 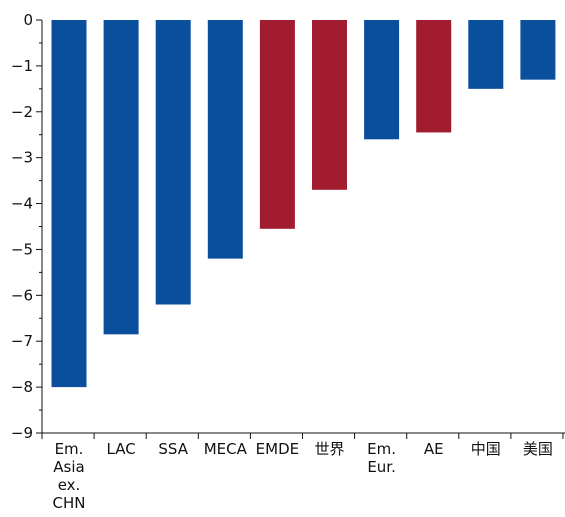 What do you see at coordinates (22, 295) in the screenshot?
I see `y-tick-label: −6` at bounding box center [22, 295].